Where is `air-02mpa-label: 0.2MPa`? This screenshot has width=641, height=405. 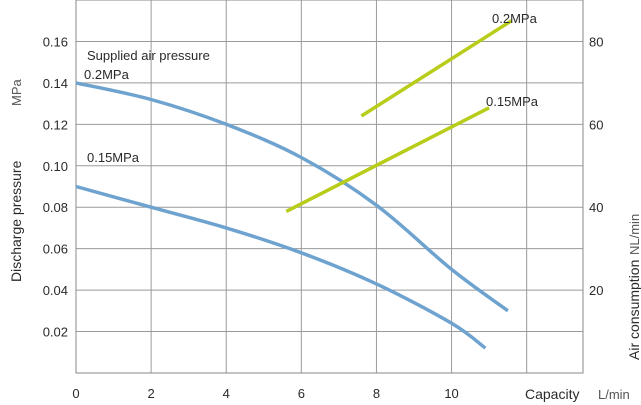
air-02mpa-label: 0.2MPa is located at coordinates (515, 18).